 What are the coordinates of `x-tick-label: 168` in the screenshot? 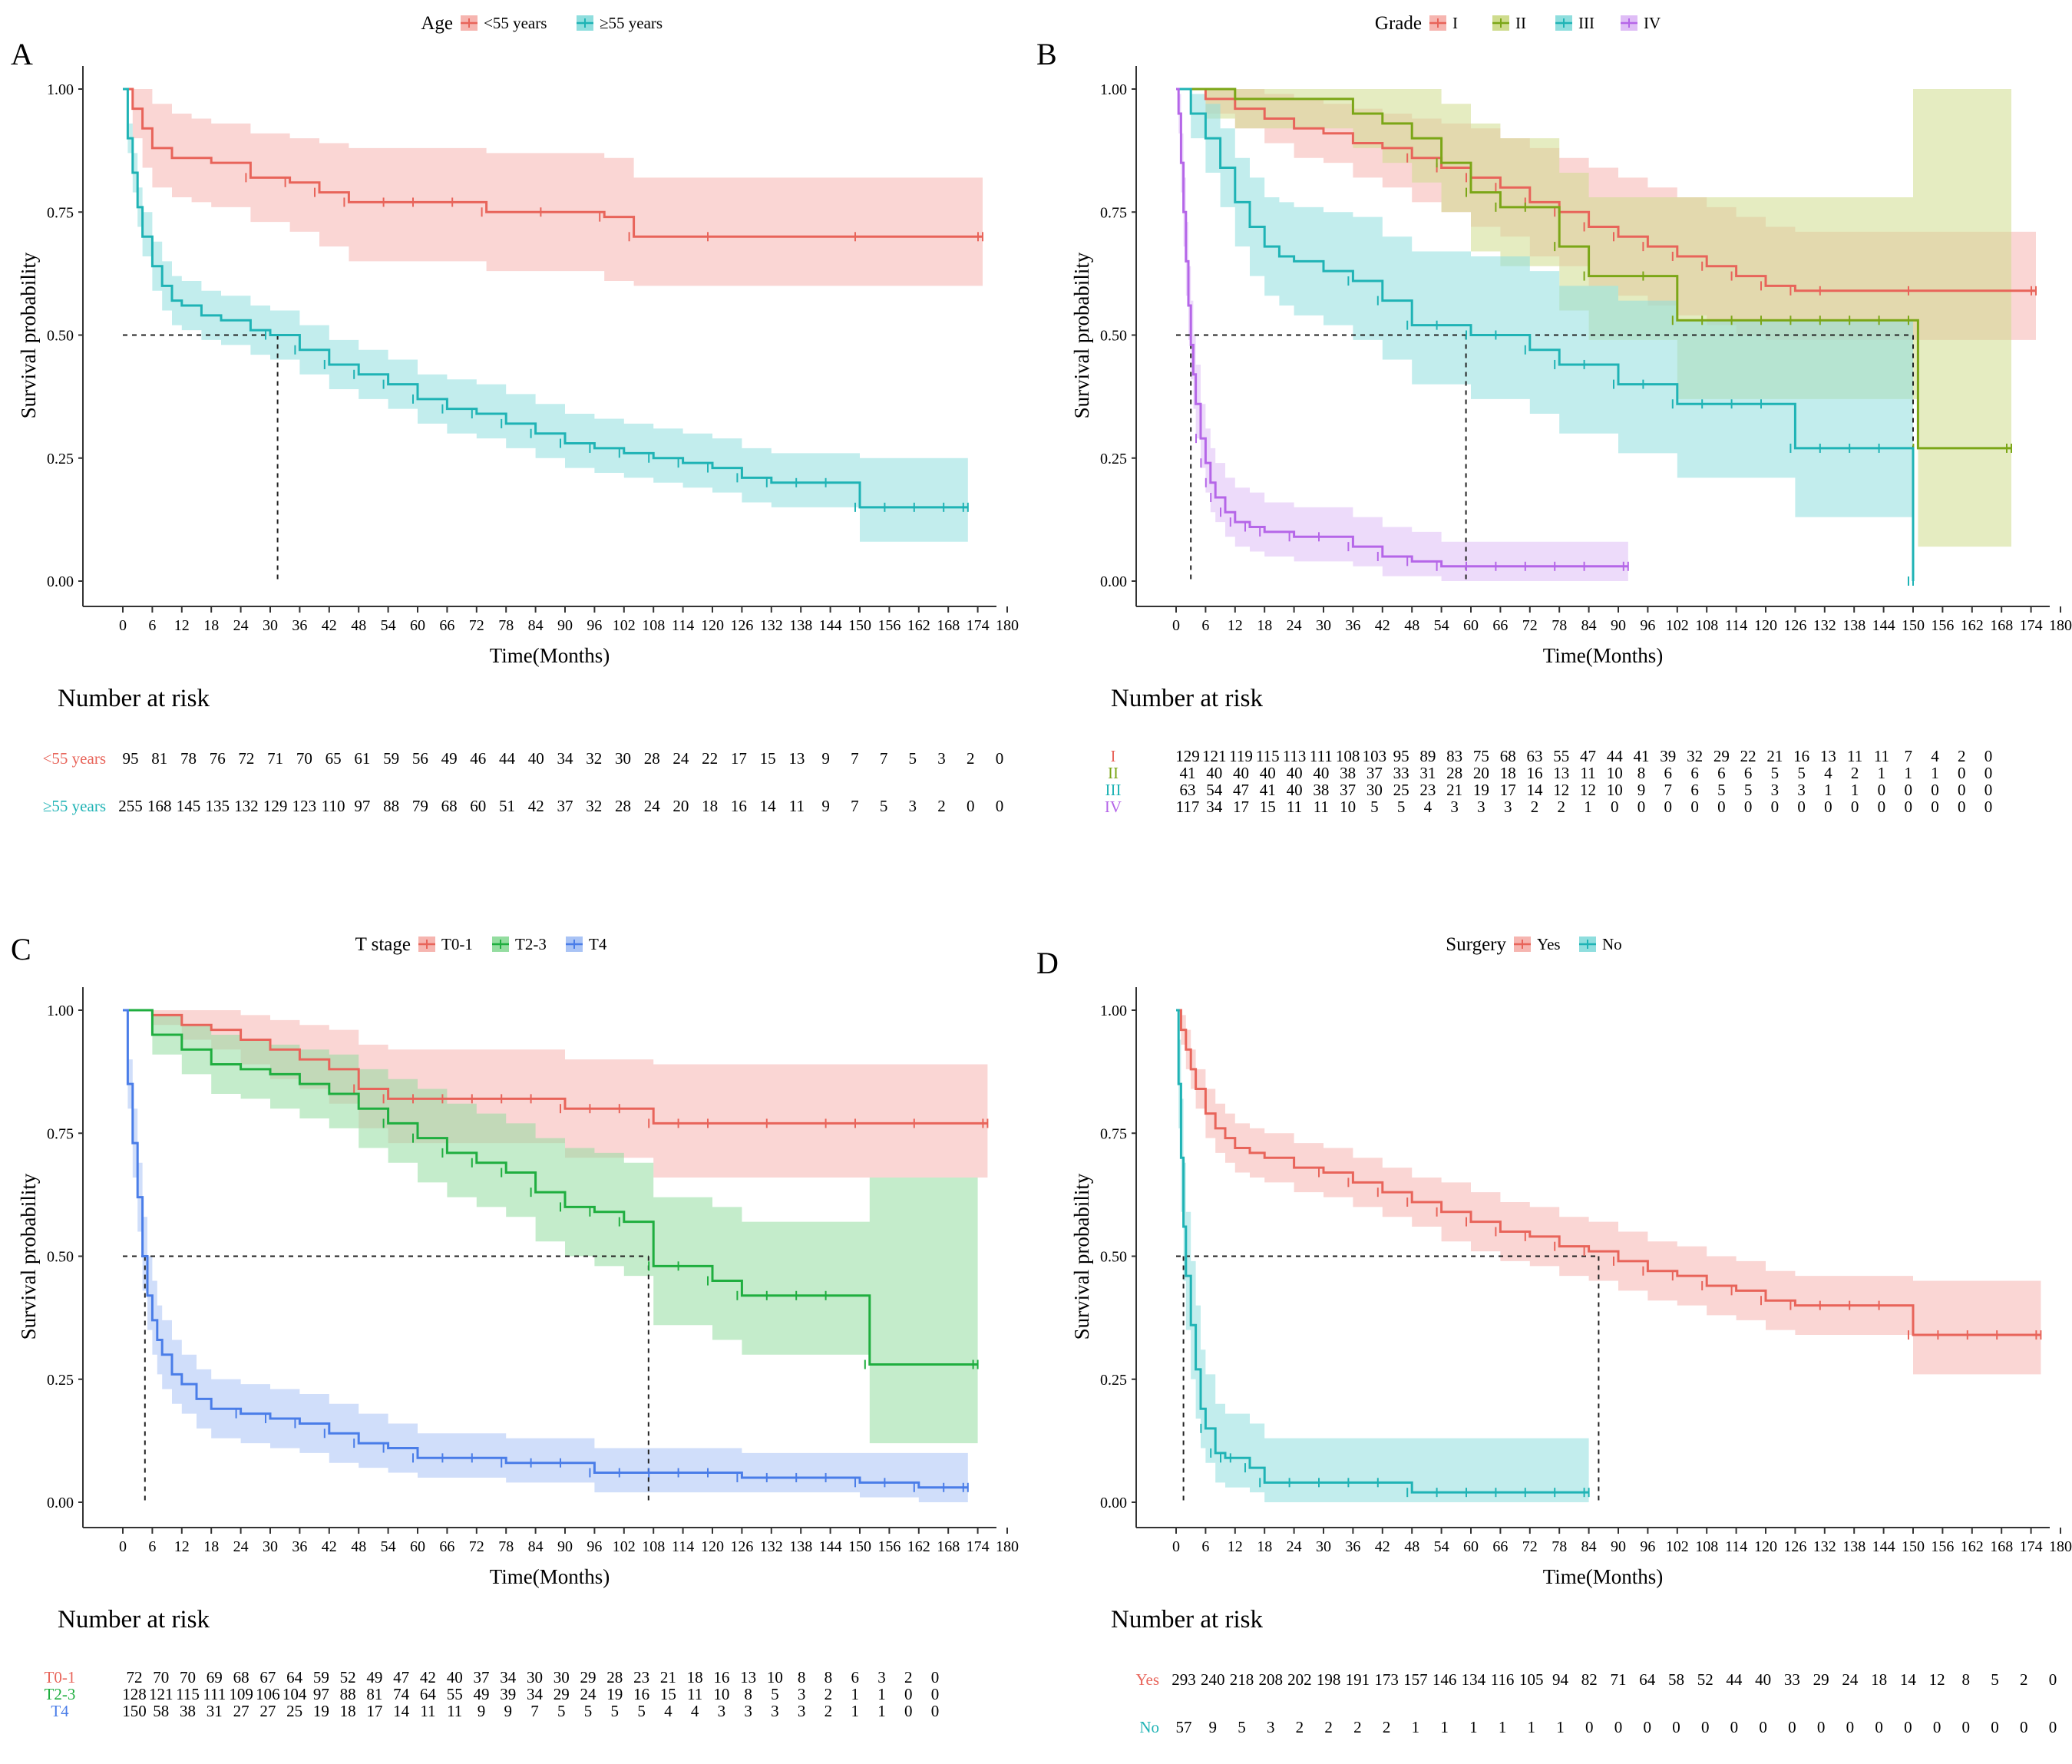 It's located at (2002, 625).